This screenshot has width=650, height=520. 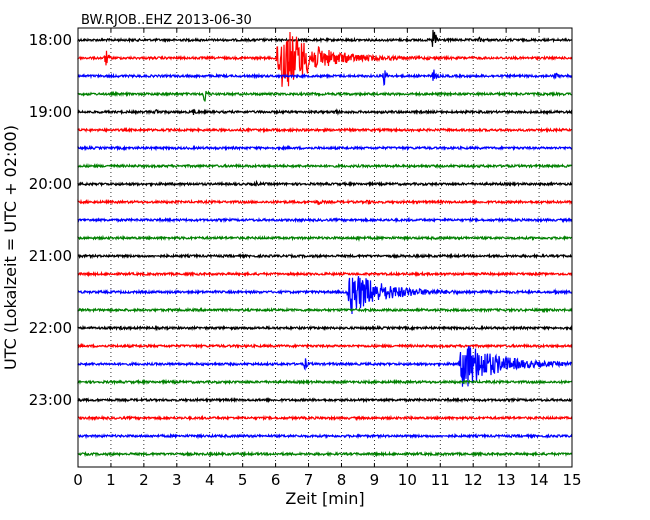 I want to click on x-tick-label: 10, so click(x=407, y=480).